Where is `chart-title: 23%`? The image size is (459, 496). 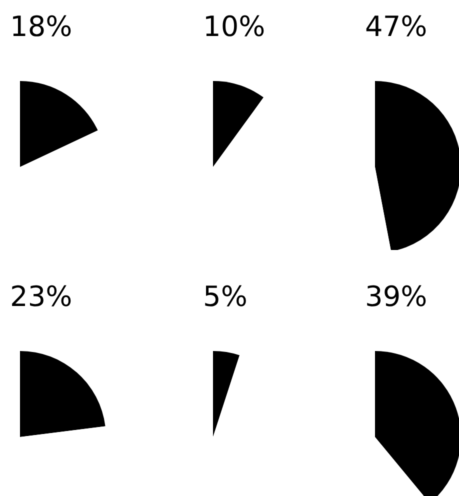 chart-title: 23% is located at coordinates (41, 296).